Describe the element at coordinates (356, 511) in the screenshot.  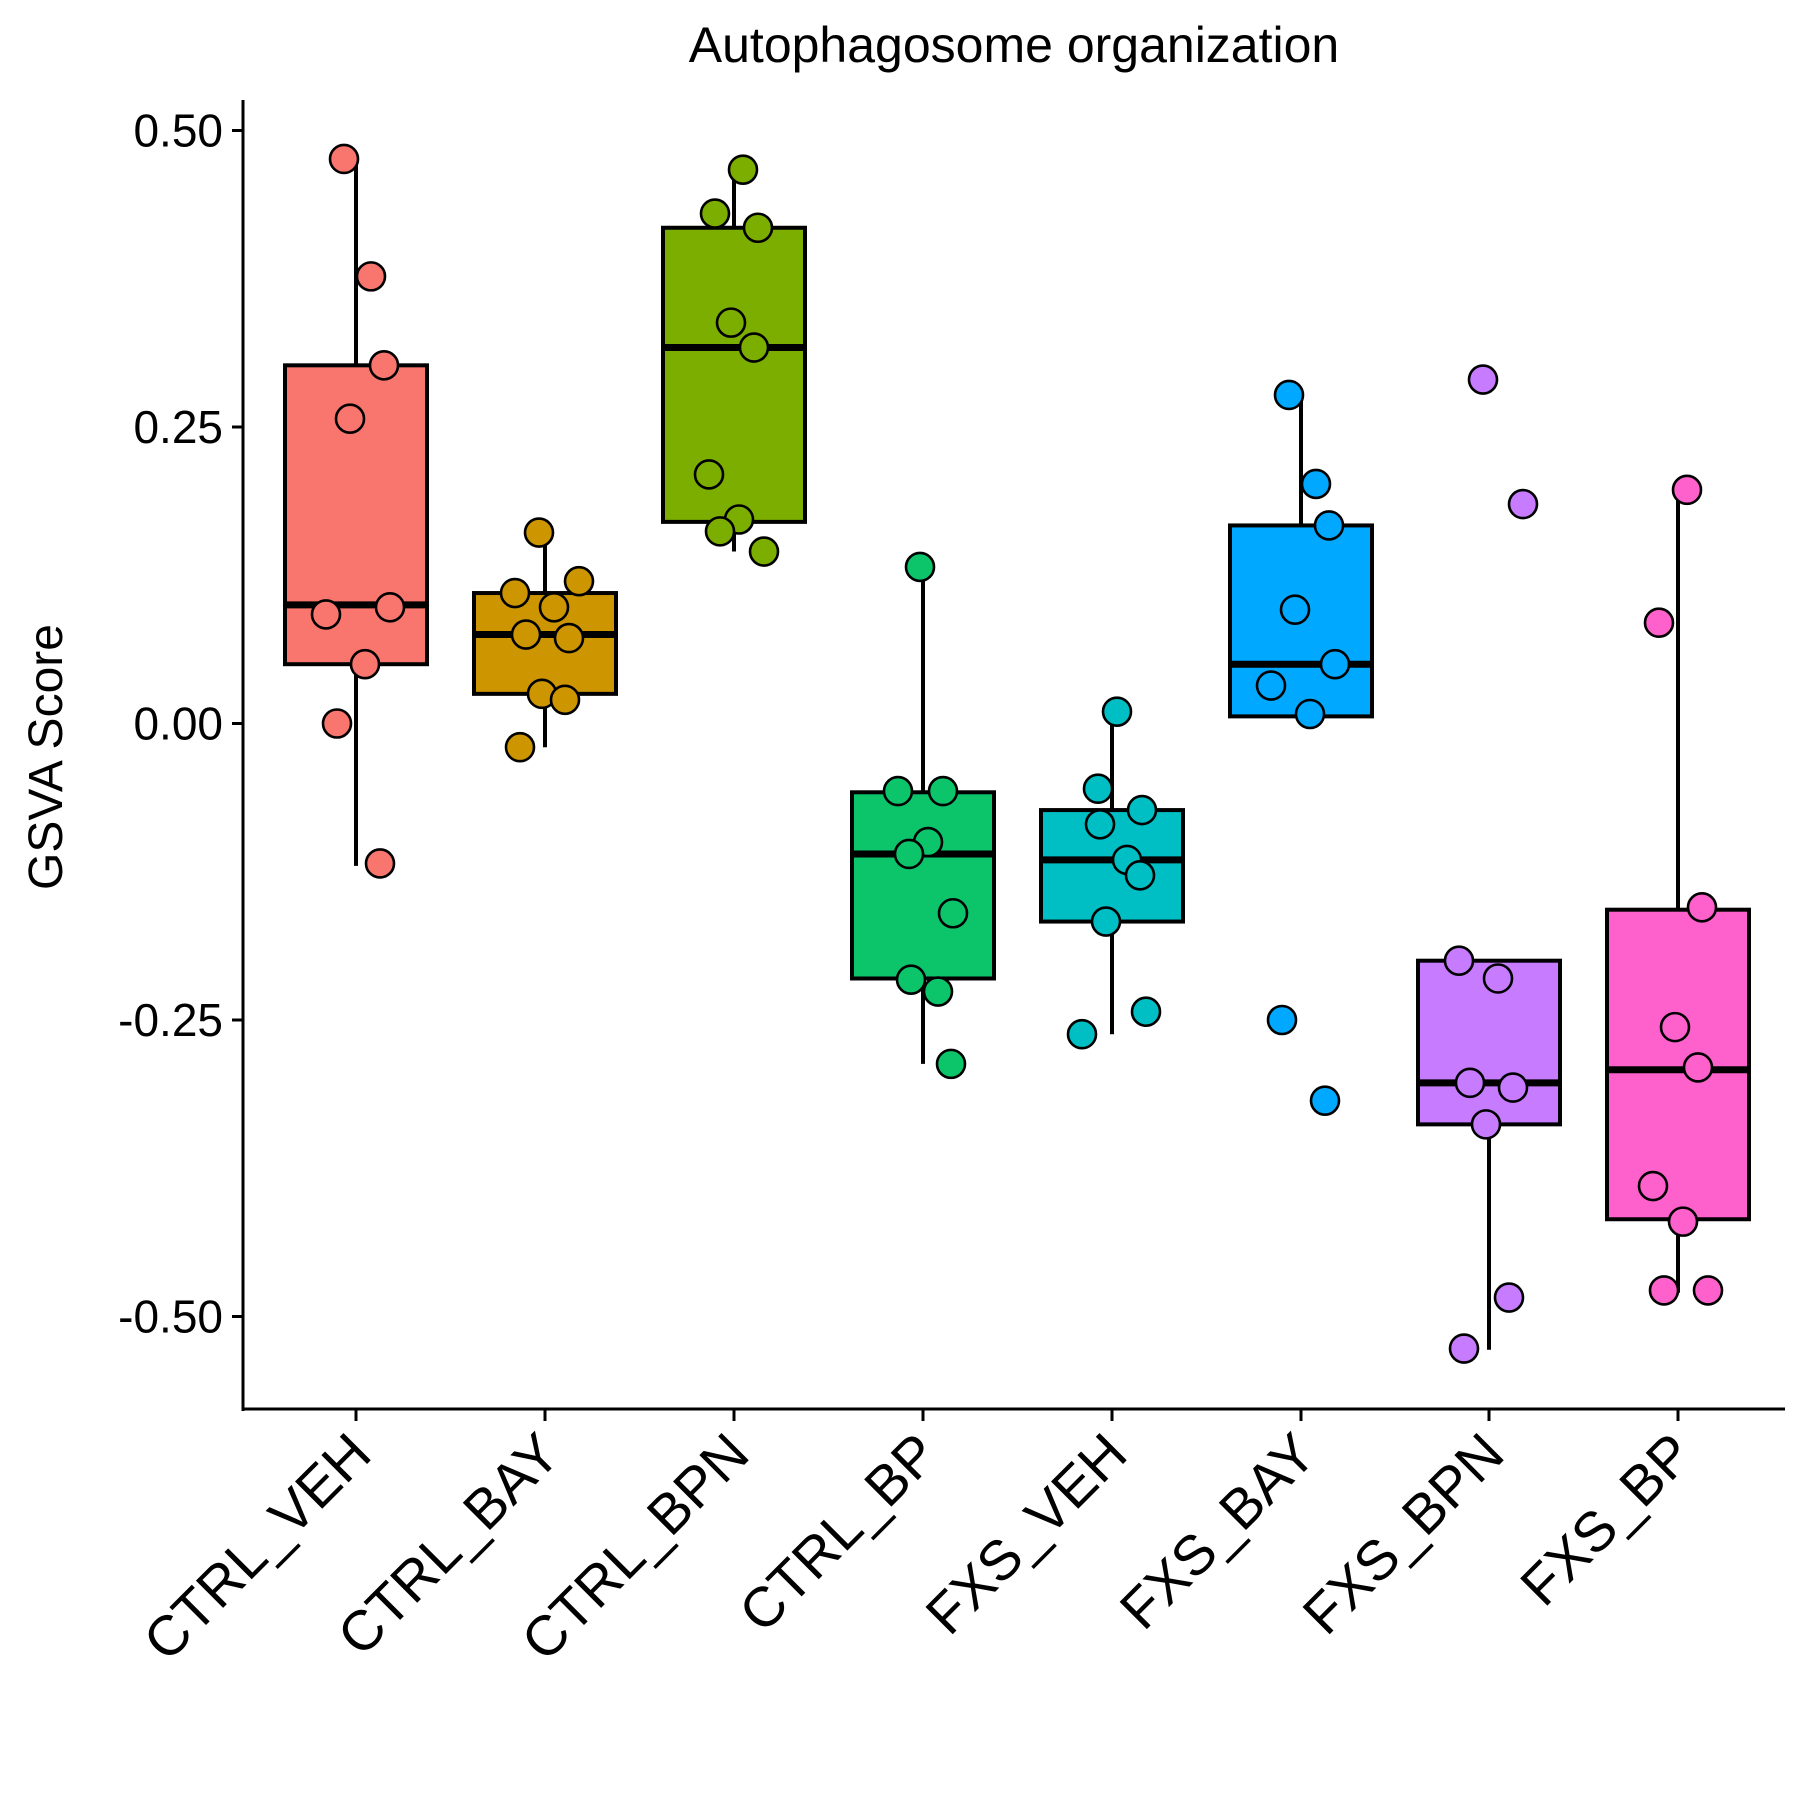
I see `box-group-ctrl-veh` at that location.